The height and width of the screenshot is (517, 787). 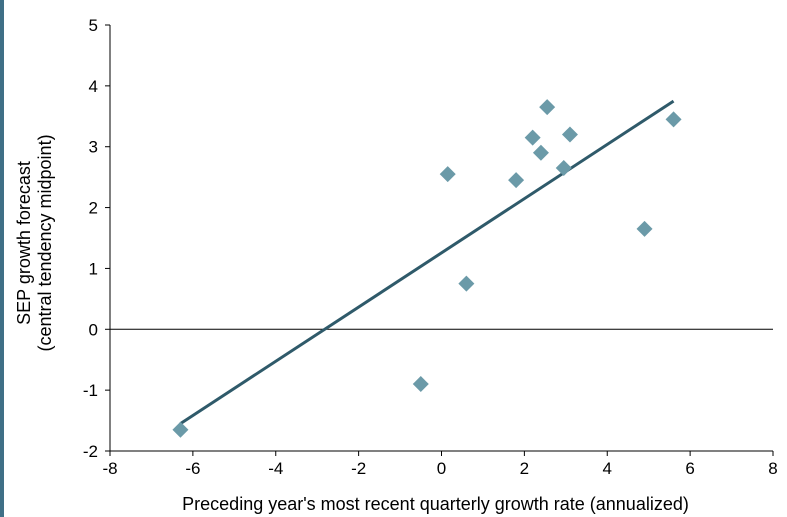 What do you see at coordinates (689, 468) in the screenshot?
I see `x-tick-label: 6` at bounding box center [689, 468].